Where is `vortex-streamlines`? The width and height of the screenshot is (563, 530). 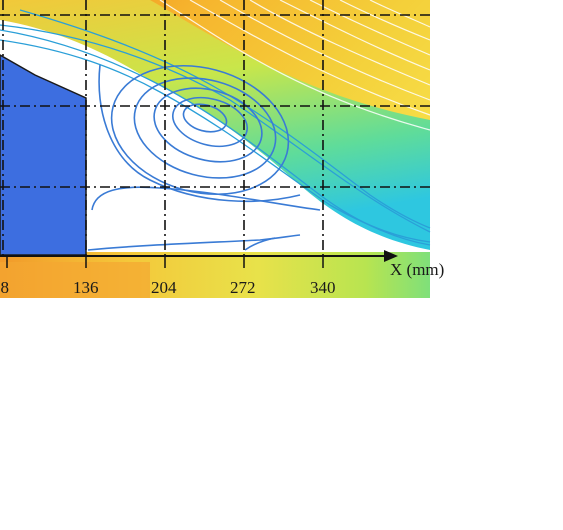
vortex-streamlines is located at coordinates (204, 157).